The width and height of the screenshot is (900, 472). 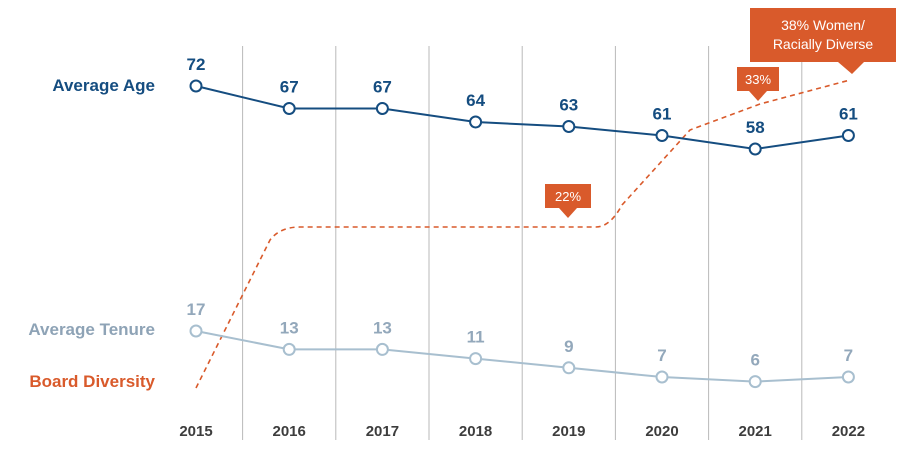 I want to click on average-tenure-data-label: 6, so click(x=754, y=360).